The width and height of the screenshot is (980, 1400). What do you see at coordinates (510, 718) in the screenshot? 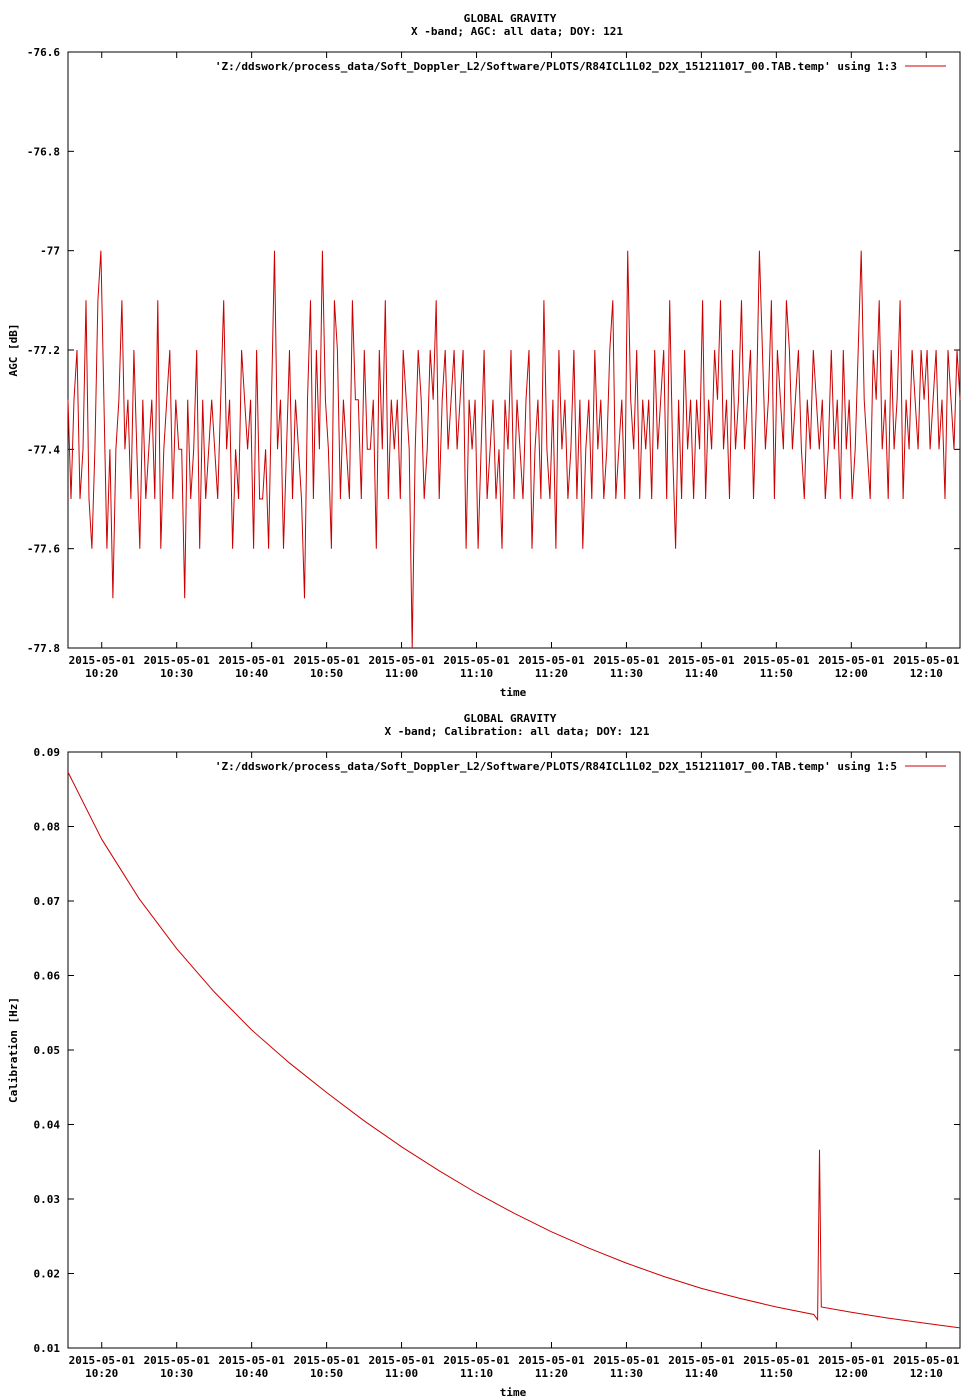
I see `calibration-title: GLOBAL GRAVITY` at bounding box center [510, 718].